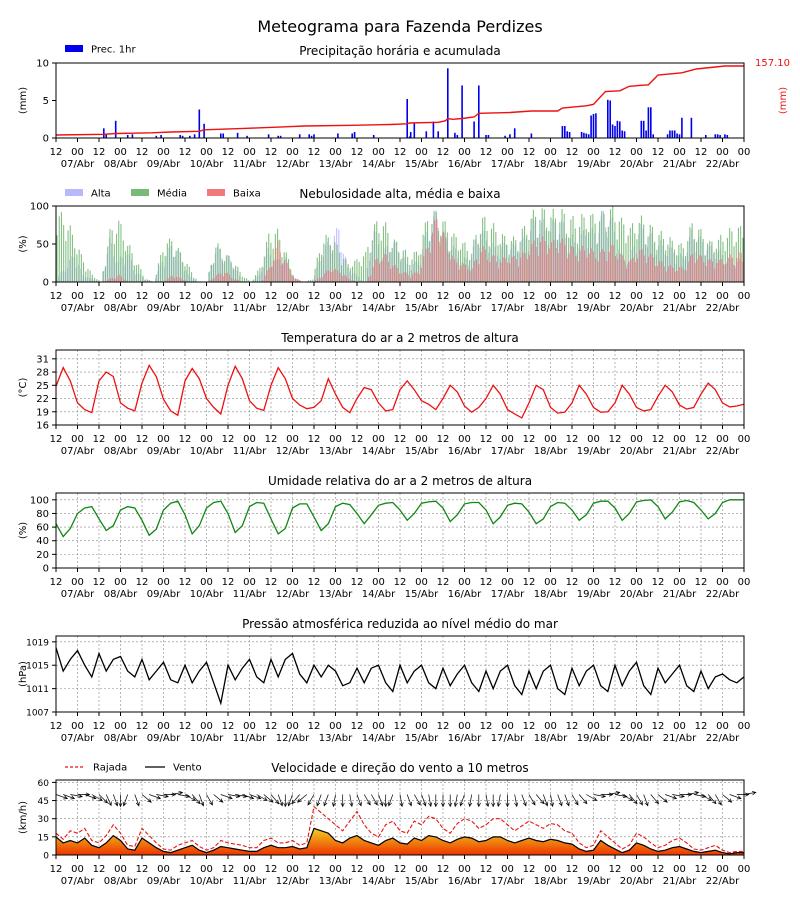 The image size is (800, 900). I want to click on y-tick-label: 40, so click(42, 541).